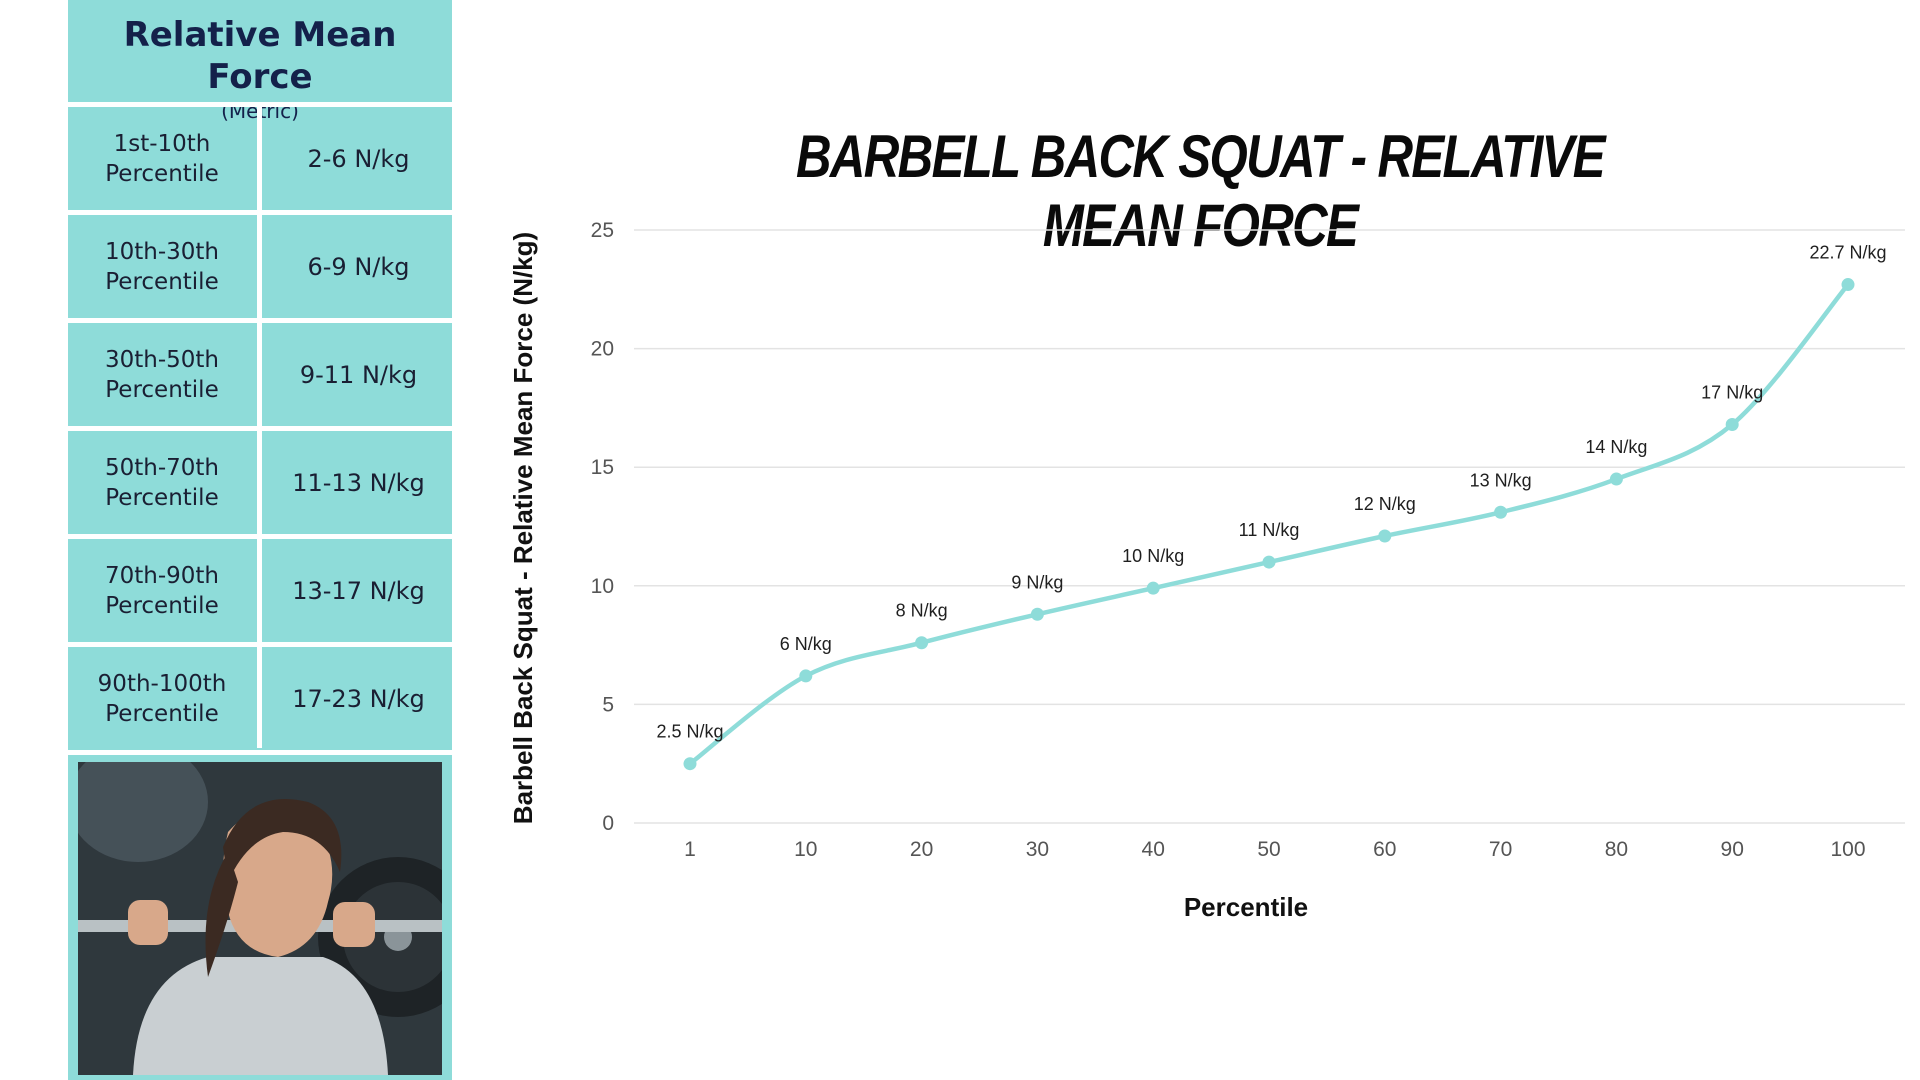 This screenshot has height=1080, width=1920. I want to click on table-row: 50th-70th Percentile 11-13 N/kg, so click(260, 483).